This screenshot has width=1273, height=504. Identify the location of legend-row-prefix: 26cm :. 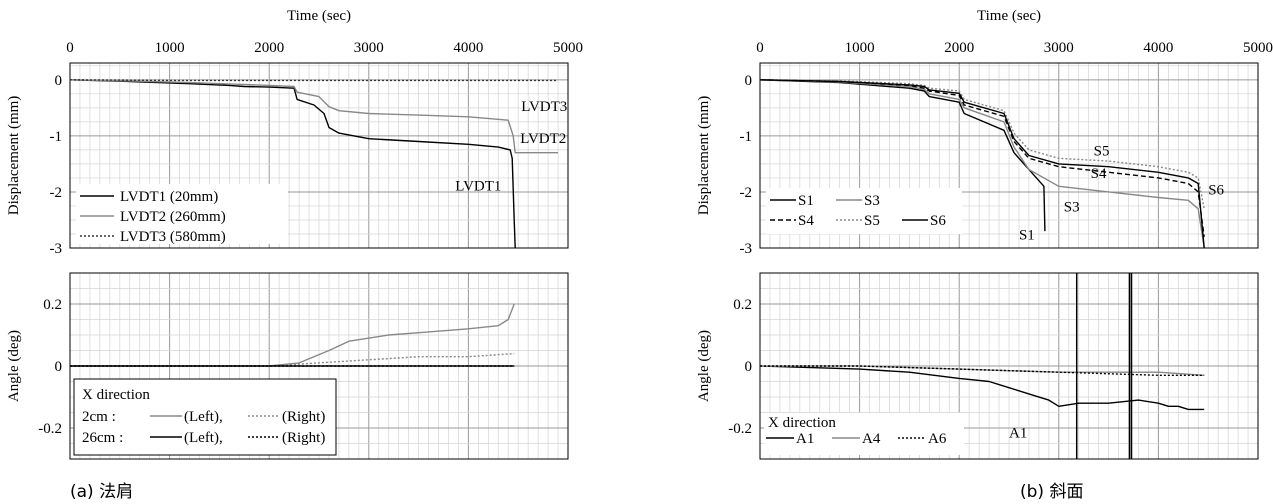
(102, 438).